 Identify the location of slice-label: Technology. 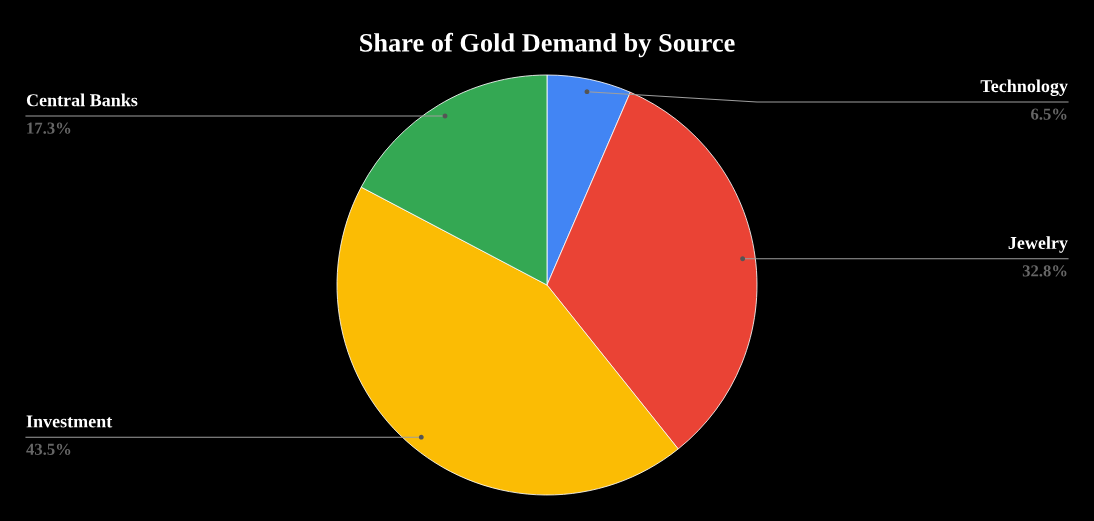
(1024, 87).